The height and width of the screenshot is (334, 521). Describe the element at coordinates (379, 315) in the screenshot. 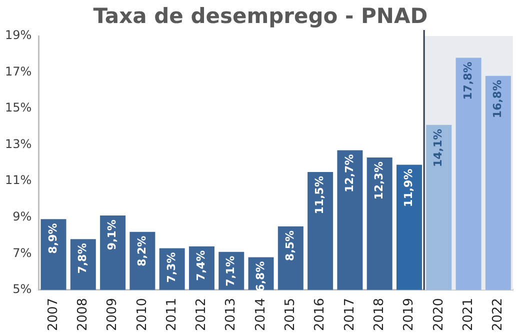

I see `x-tick-label: 2018` at that location.